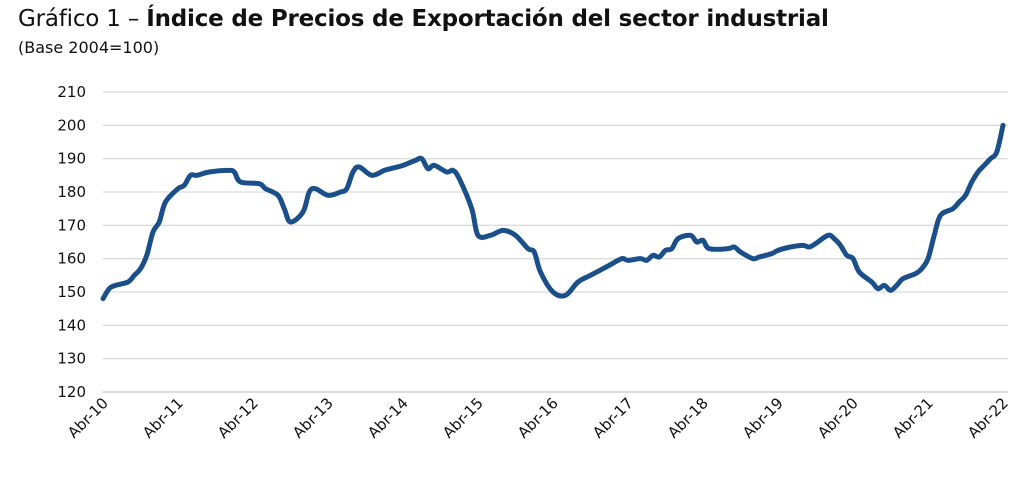 The image size is (1024, 482). Describe the element at coordinates (838, 418) in the screenshot. I see `x-tick-label: Abr-20` at that location.